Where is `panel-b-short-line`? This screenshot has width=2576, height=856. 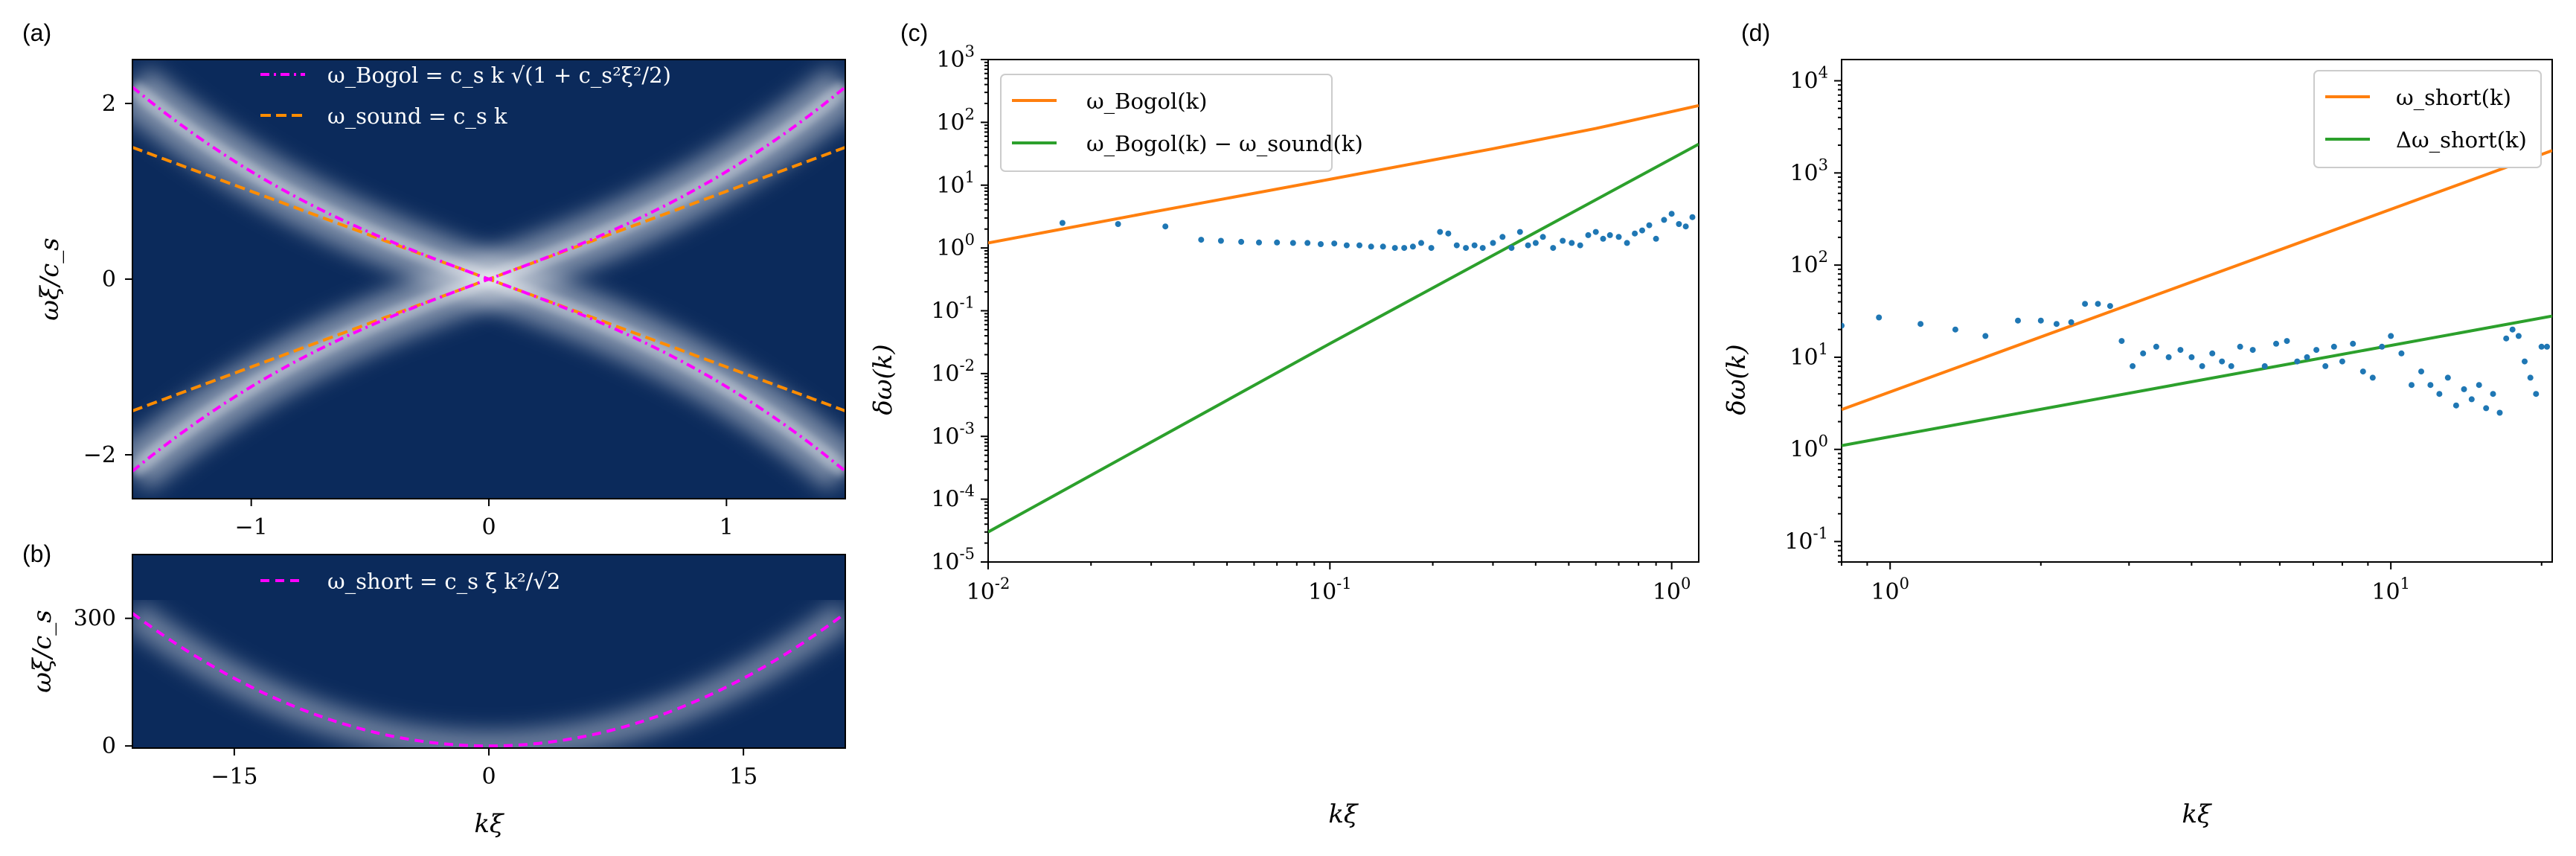
panel-b-short-line is located at coordinates (488, 680).